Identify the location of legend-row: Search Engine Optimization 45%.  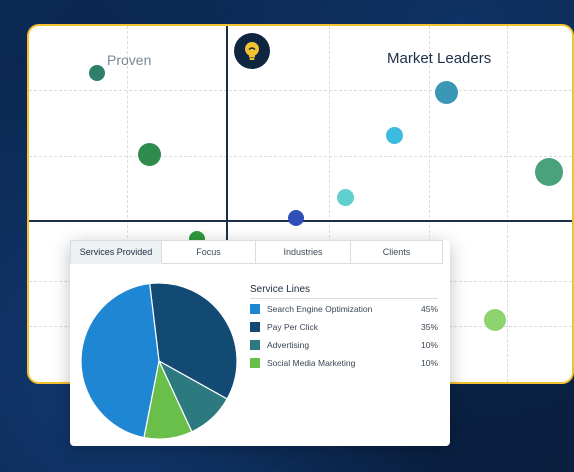
(344, 312).